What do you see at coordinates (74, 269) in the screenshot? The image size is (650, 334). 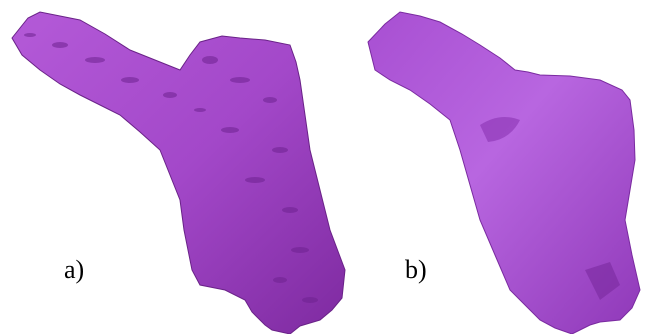 I see `panel-label: a)` at bounding box center [74, 269].